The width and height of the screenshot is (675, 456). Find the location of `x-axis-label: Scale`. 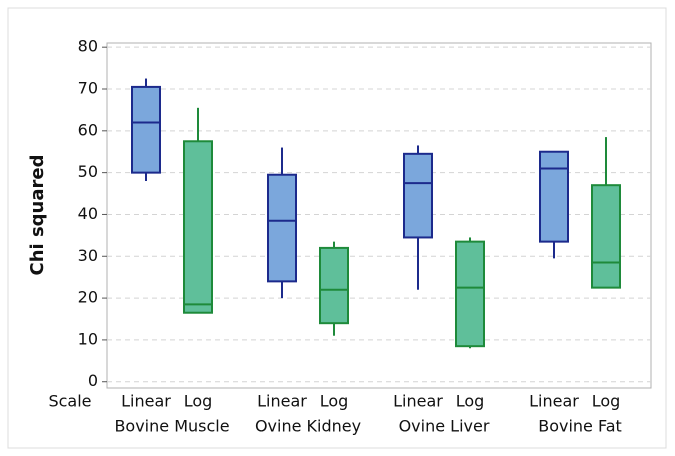

x-axis-label: Scale is located at coordinates (69, 401).